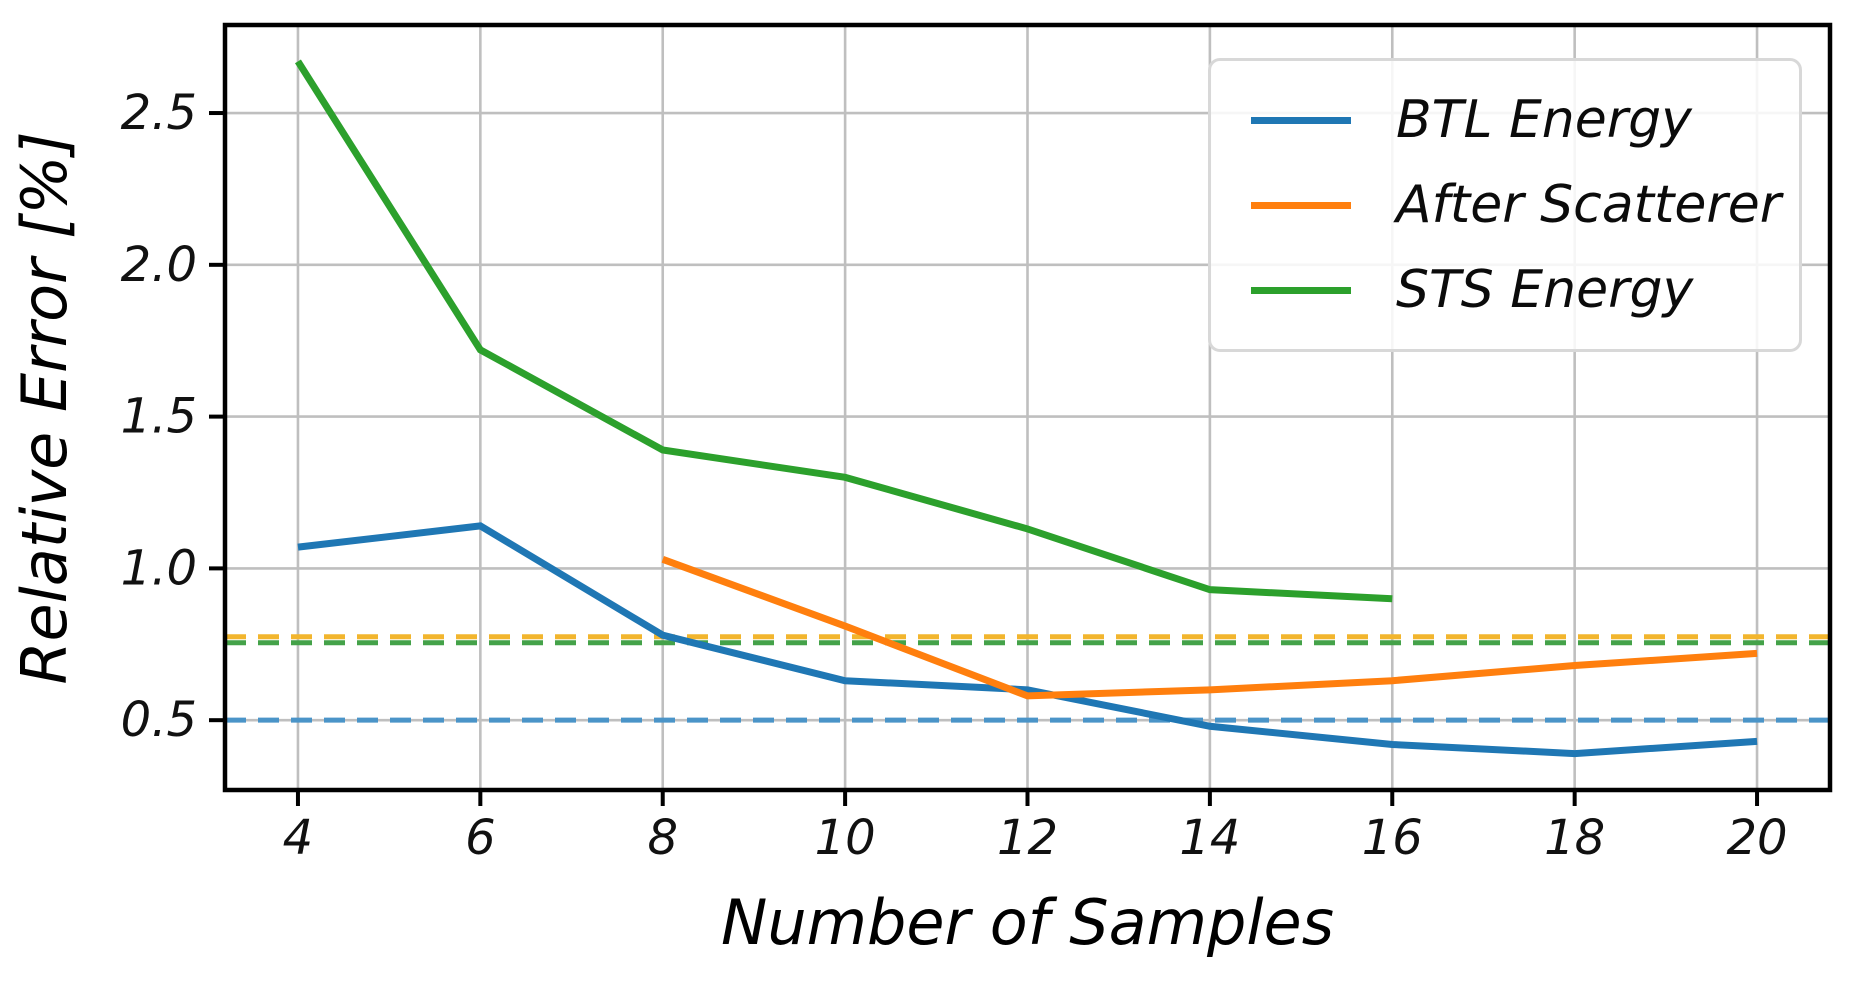 The width and height of the screenshot is (1860, 984). What do you see at coordinates (1757, 838) in the screenshot?
I see `x-tick-label: 20` at bounding box center [1757, 838].